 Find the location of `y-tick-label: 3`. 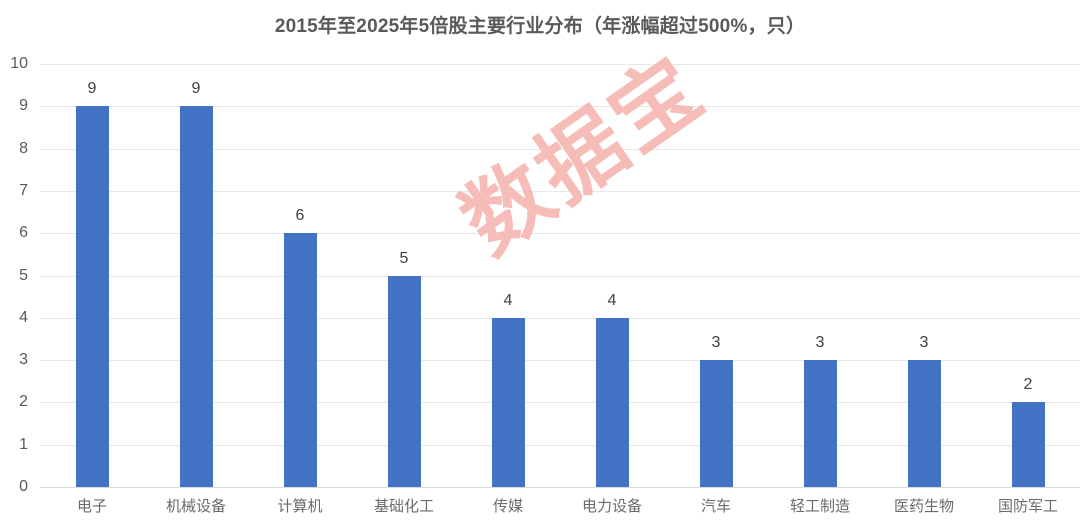

y-tick-label: 3 is located at coordinates (23, 360).